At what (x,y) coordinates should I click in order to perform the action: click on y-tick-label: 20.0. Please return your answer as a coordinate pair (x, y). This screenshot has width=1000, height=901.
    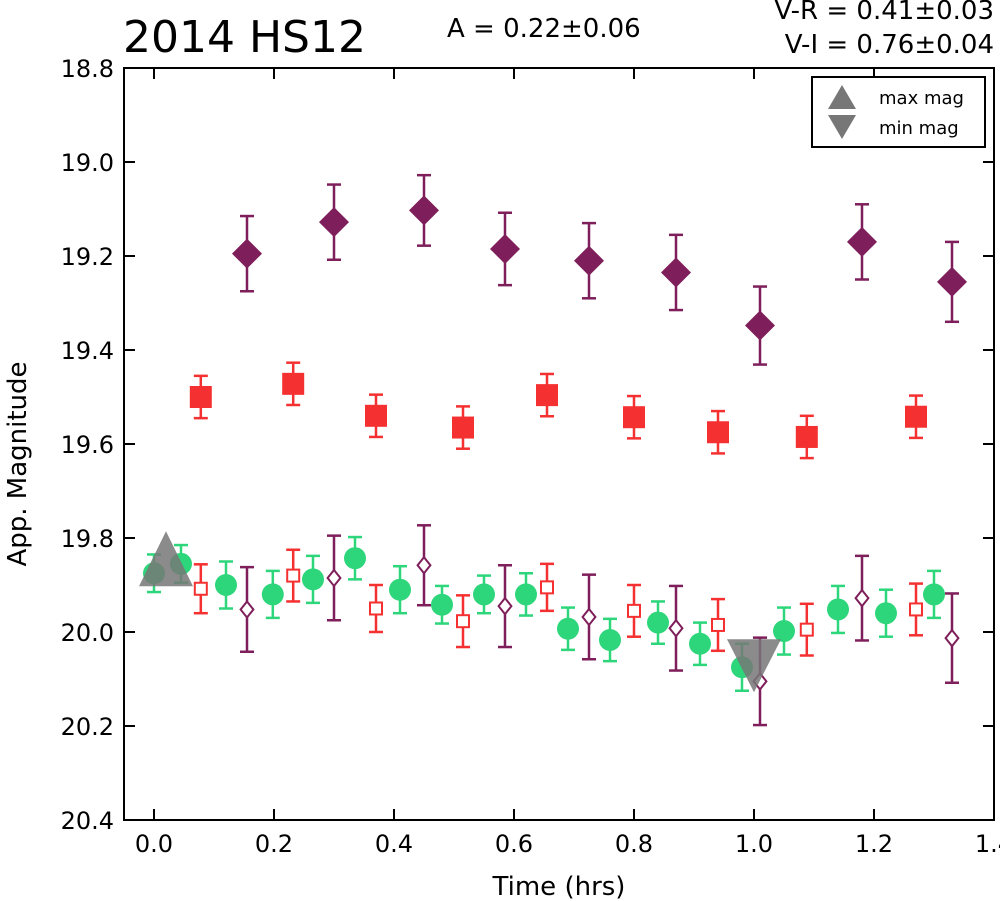
    Looking at the image, I should click on (87, 633).